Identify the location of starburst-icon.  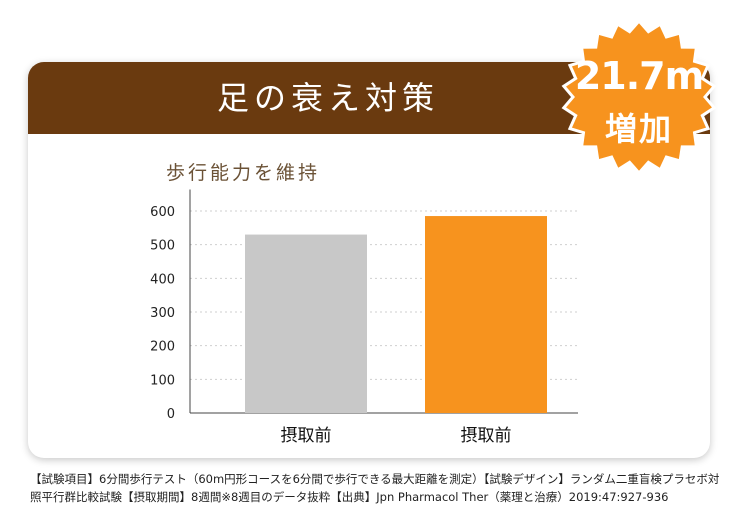
(639, 97).